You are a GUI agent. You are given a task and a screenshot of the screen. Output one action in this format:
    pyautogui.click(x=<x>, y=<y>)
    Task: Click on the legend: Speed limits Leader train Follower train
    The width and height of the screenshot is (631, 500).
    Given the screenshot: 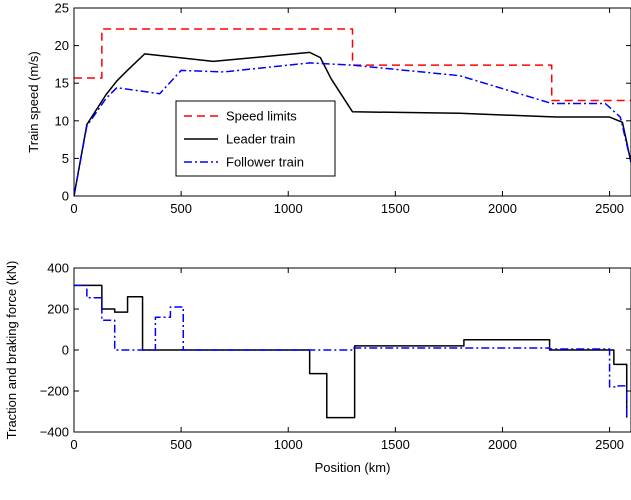 What is the action you would take?
    pyautogui.click(x=255, y=138)
    